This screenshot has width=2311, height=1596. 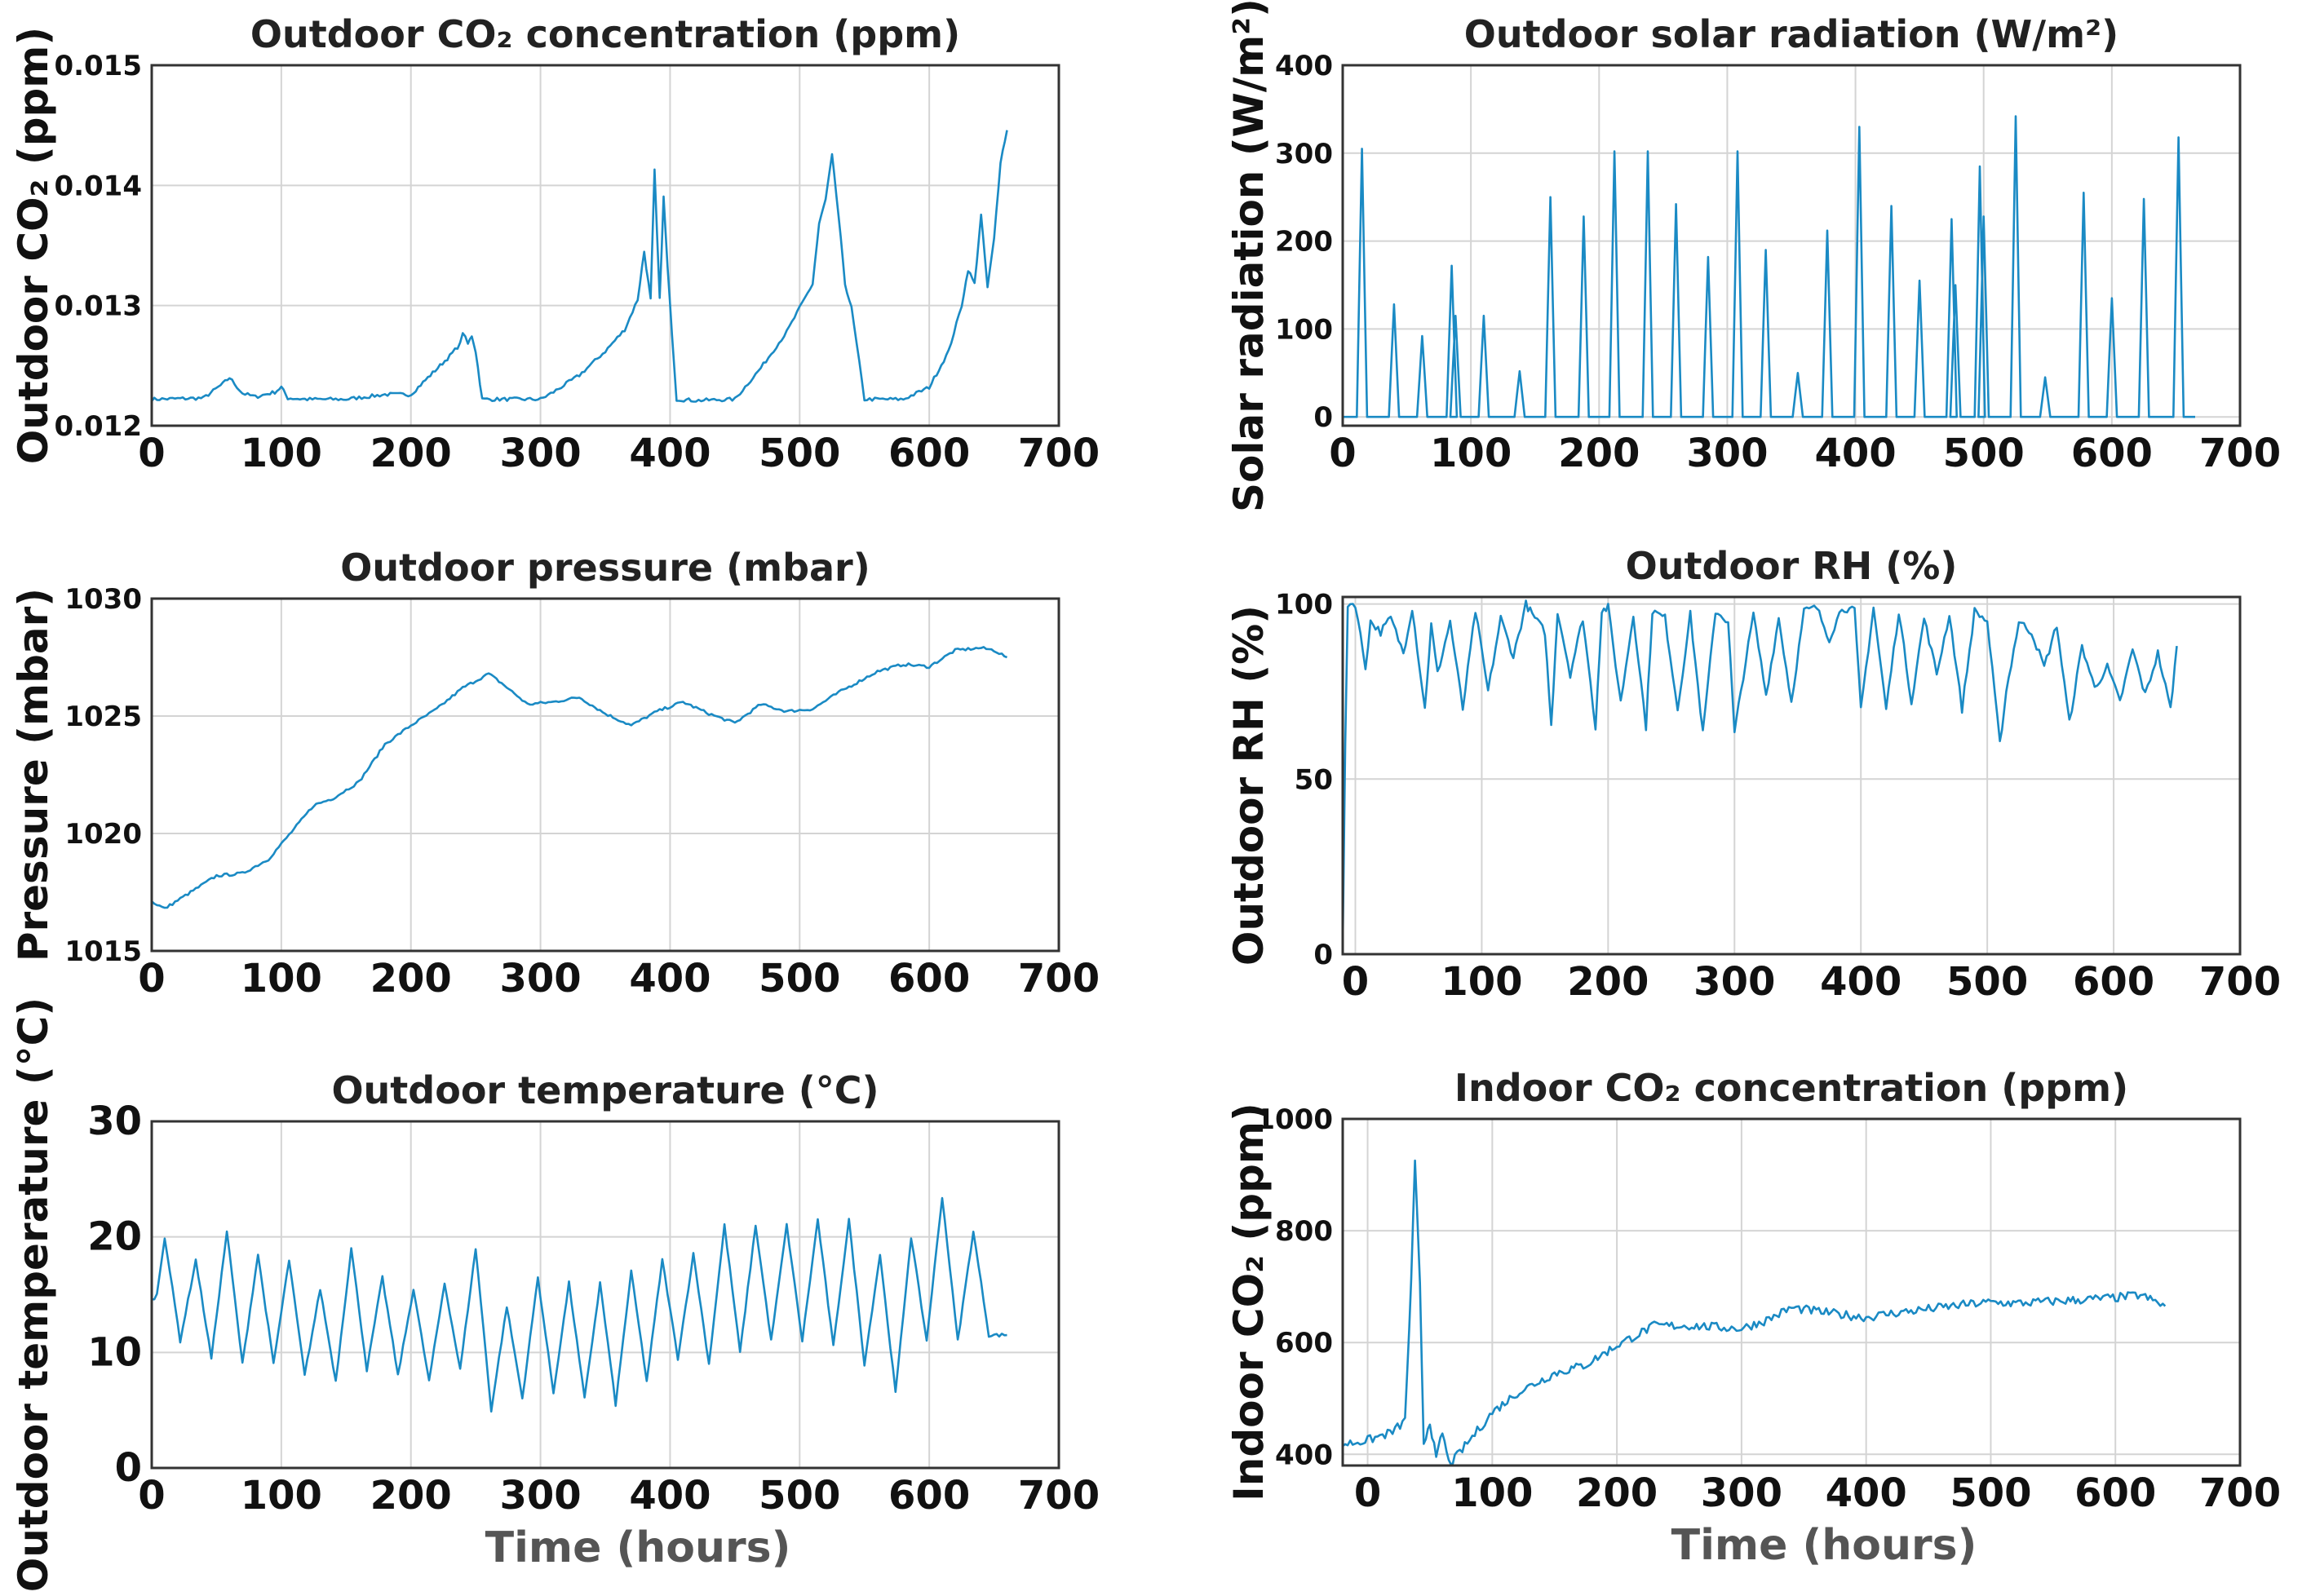 What do you see at coordinates (1824, 1546) in the screenshot?
I see `x-axis-label: Time (hours)` at bounding box center [1824, 1546].